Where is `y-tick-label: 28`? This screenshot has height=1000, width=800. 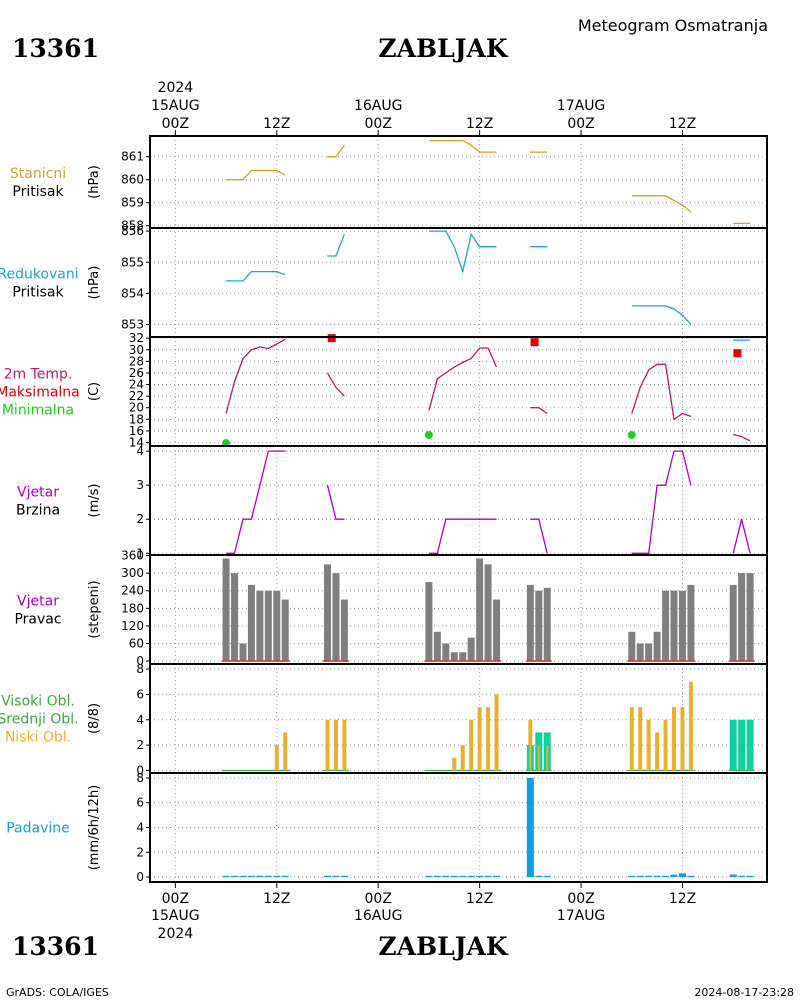 y-tick-label: 28 is located at coordinates (136, 361).